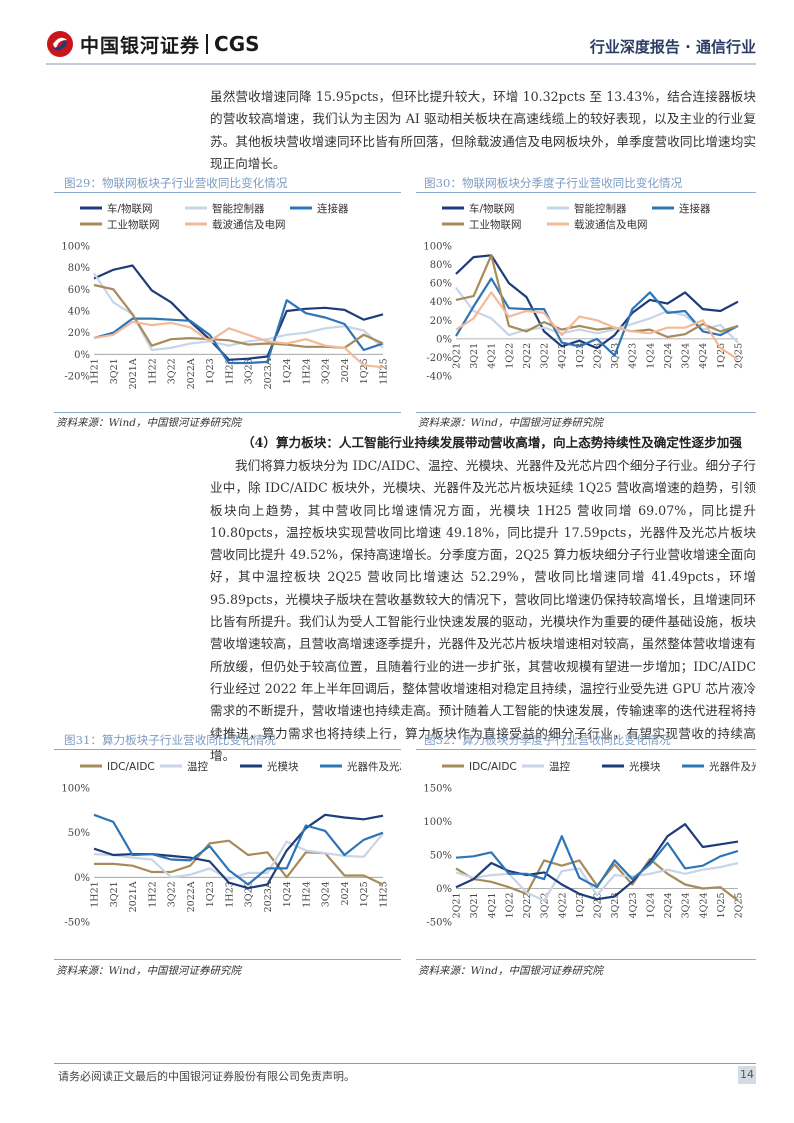  Describe the element at coordinates (175, 183) in the screenshot. I see `figure-29-title: 图29：物联网板块子行业营收同比变化情况` at that location.